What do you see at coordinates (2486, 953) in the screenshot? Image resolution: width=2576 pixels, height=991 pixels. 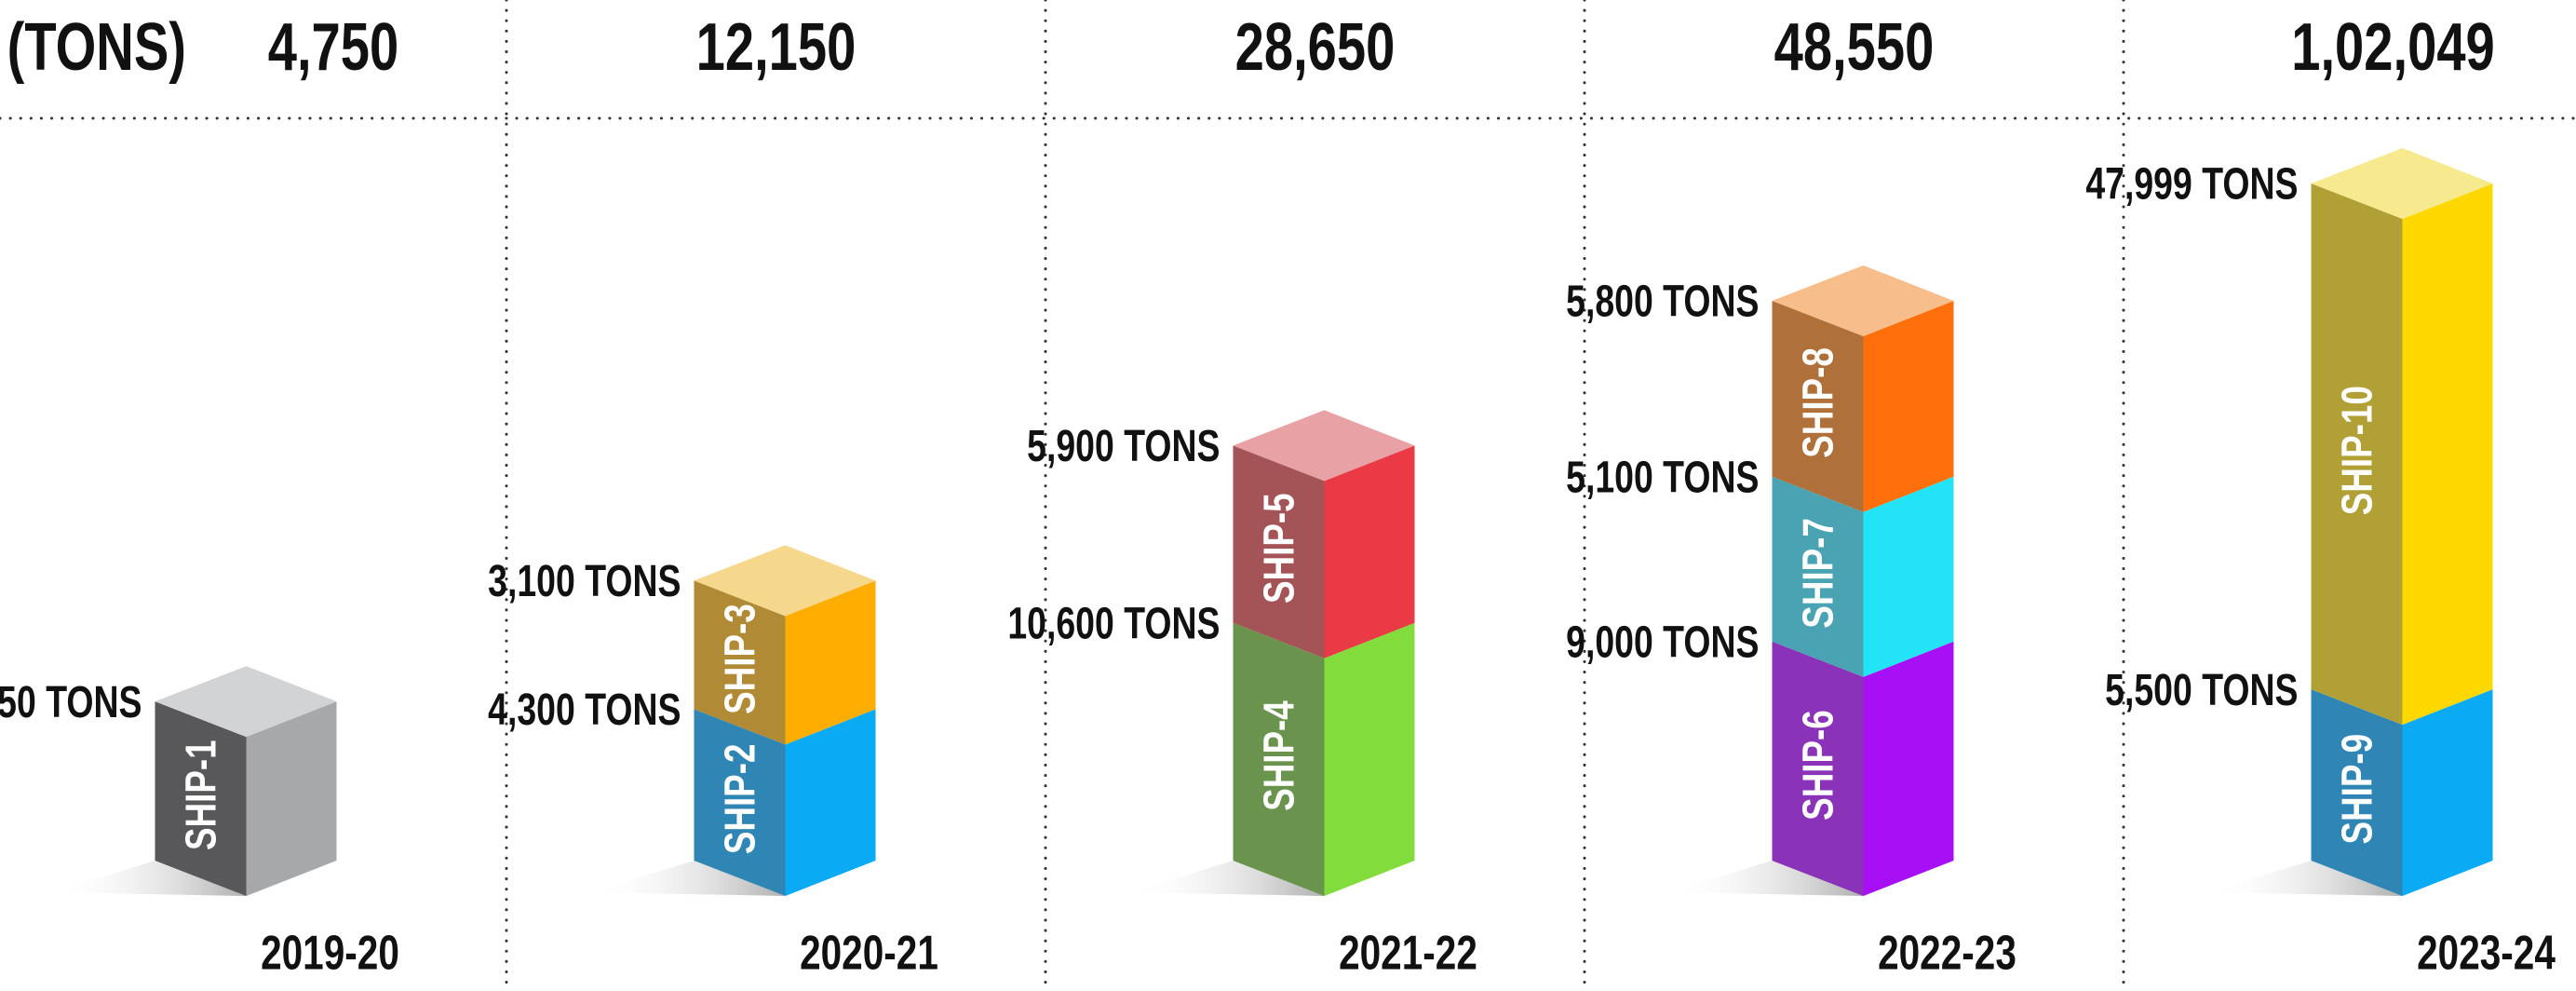 I see `x-tick-label: 2023-24` at bounding box center [2486, 953].